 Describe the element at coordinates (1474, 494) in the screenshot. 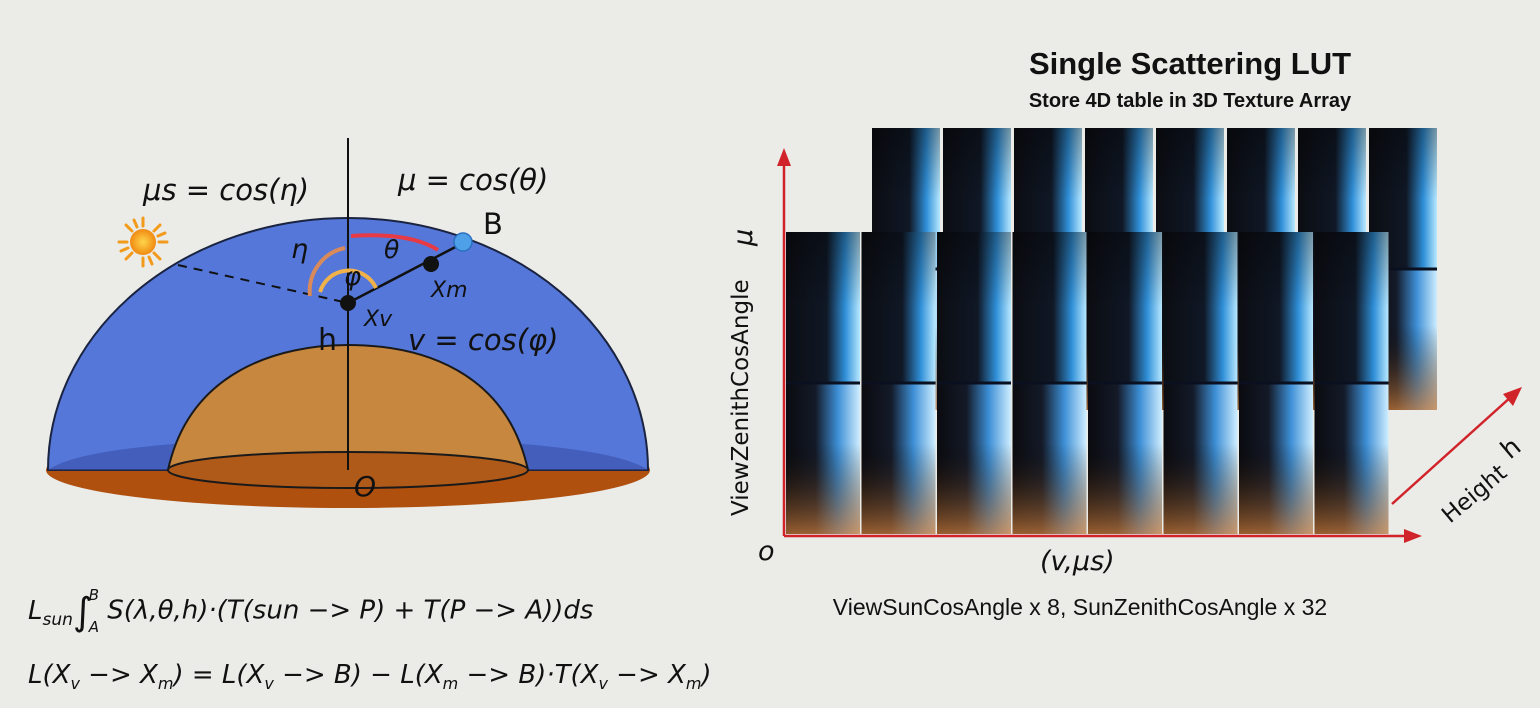

I see `depth-axis-label: Height` at that location.